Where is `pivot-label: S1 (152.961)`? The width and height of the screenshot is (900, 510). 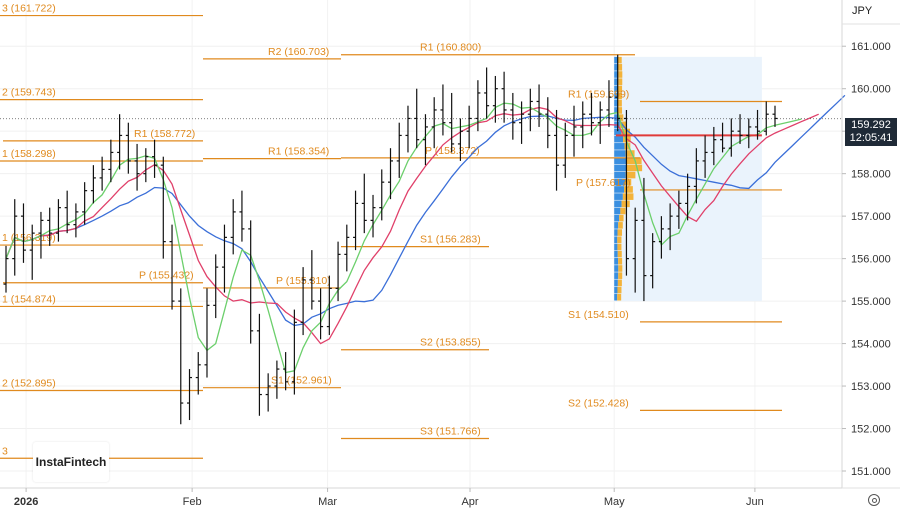 pivot-label: S1 (152.961) is located at coordinates (301, 381).